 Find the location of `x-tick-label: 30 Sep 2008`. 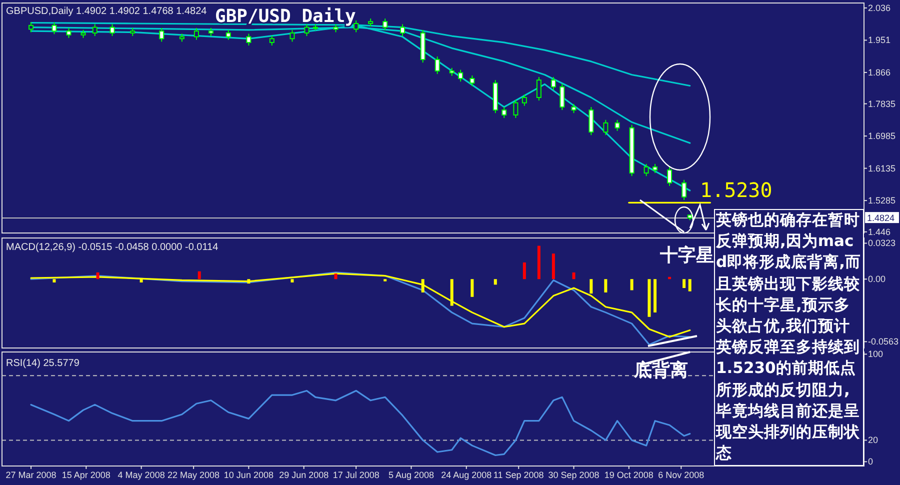

x-tick-label: 30 Sep 2008 is located at coordinates (574, 475).